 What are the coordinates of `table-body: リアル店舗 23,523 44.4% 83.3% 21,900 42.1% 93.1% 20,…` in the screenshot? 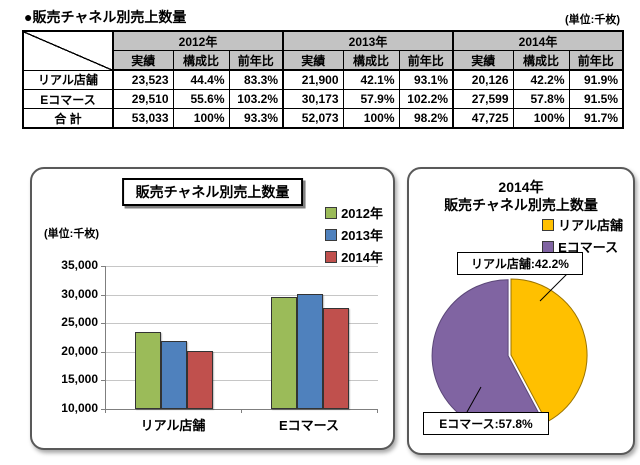 It's located at (323, 99).